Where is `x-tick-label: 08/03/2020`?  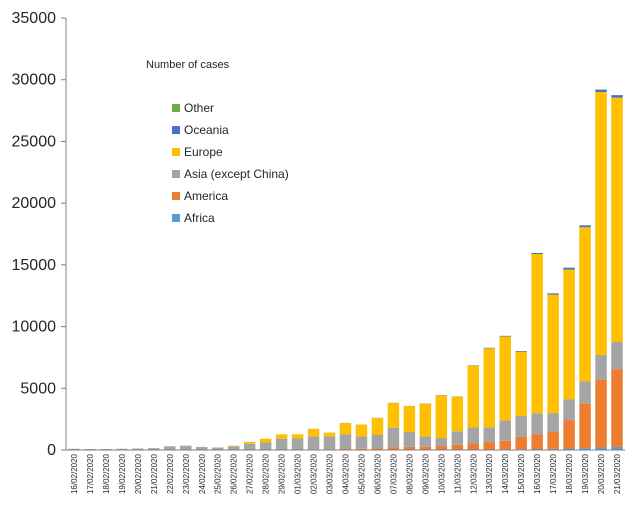
x-tick-label: 08/03/2020 is located at coordinates (409, 473).